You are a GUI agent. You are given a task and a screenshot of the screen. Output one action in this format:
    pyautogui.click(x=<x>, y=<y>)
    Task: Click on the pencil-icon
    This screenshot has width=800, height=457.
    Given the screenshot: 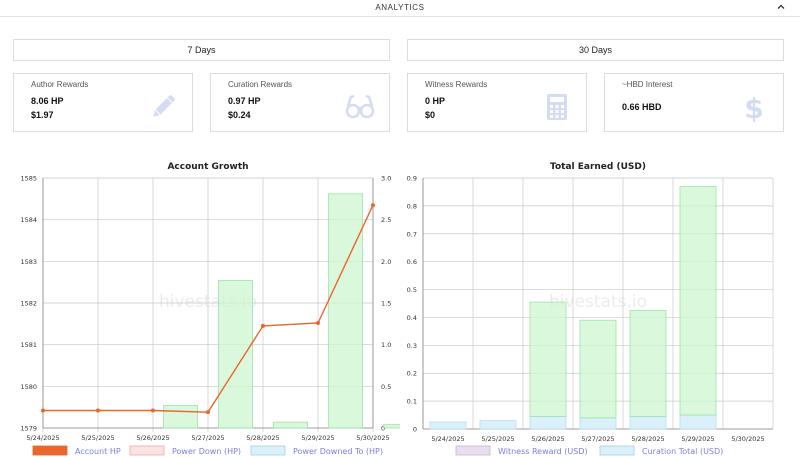 What is the action you would take?
    pyautogui.click(x=164, y=106)
    